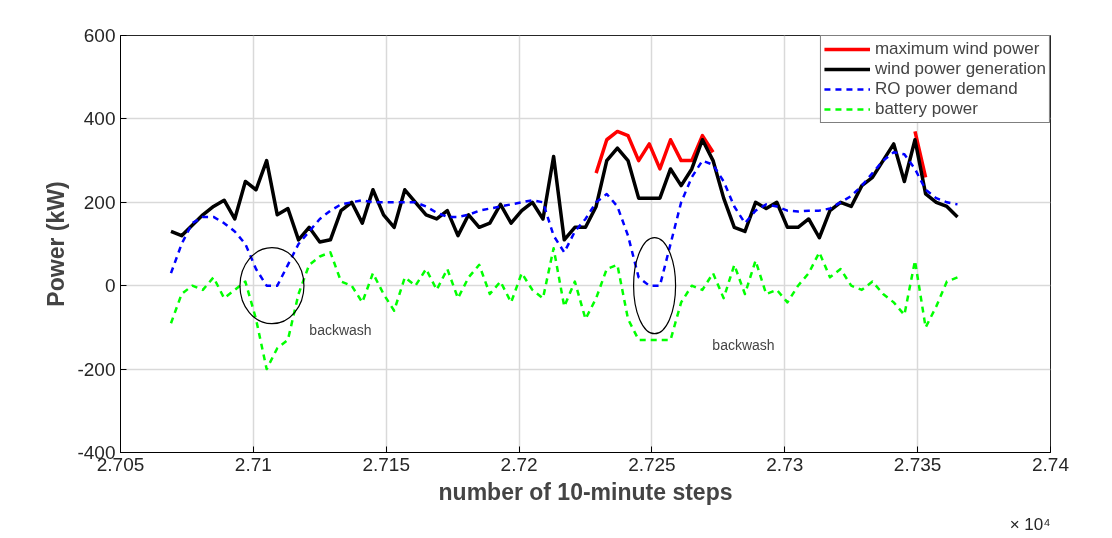  Describe the element at coordinates (785, 464) in the screenshot. I see `x-tick-label: 2.73` at that location.